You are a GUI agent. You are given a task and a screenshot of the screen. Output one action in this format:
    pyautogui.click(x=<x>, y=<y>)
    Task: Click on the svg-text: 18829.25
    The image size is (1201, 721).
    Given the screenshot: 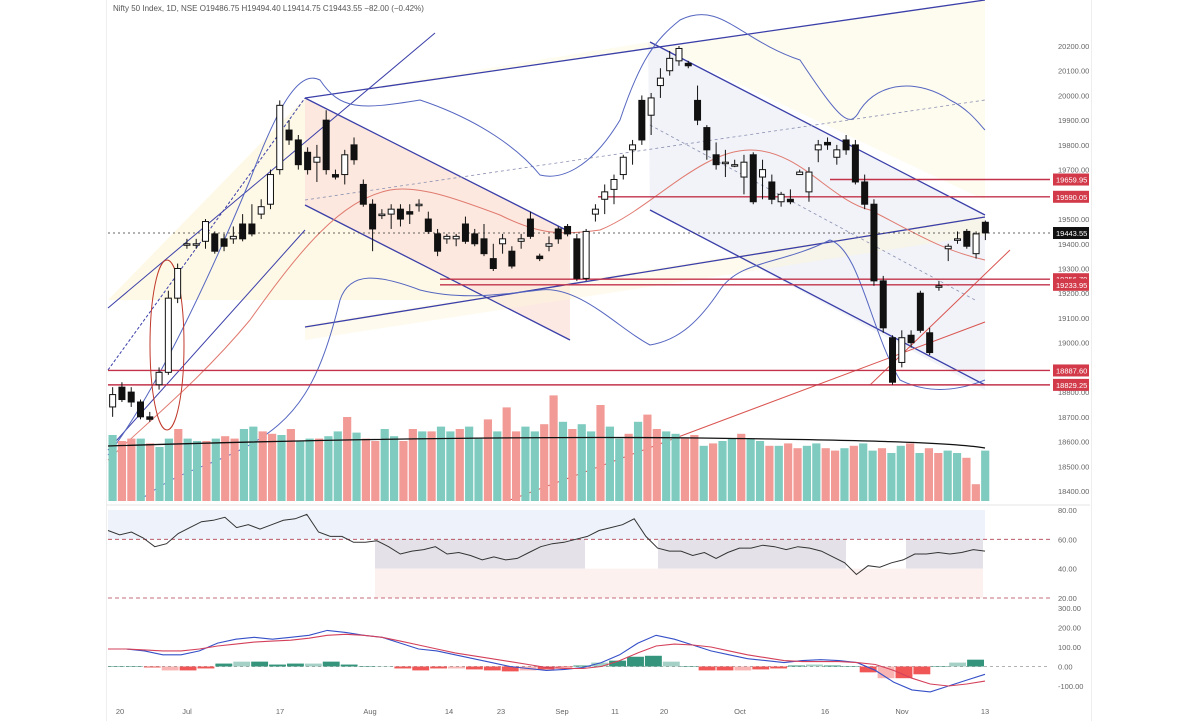 What is the action you would take?
    pyautogui.click(x=1071, y=385)
    